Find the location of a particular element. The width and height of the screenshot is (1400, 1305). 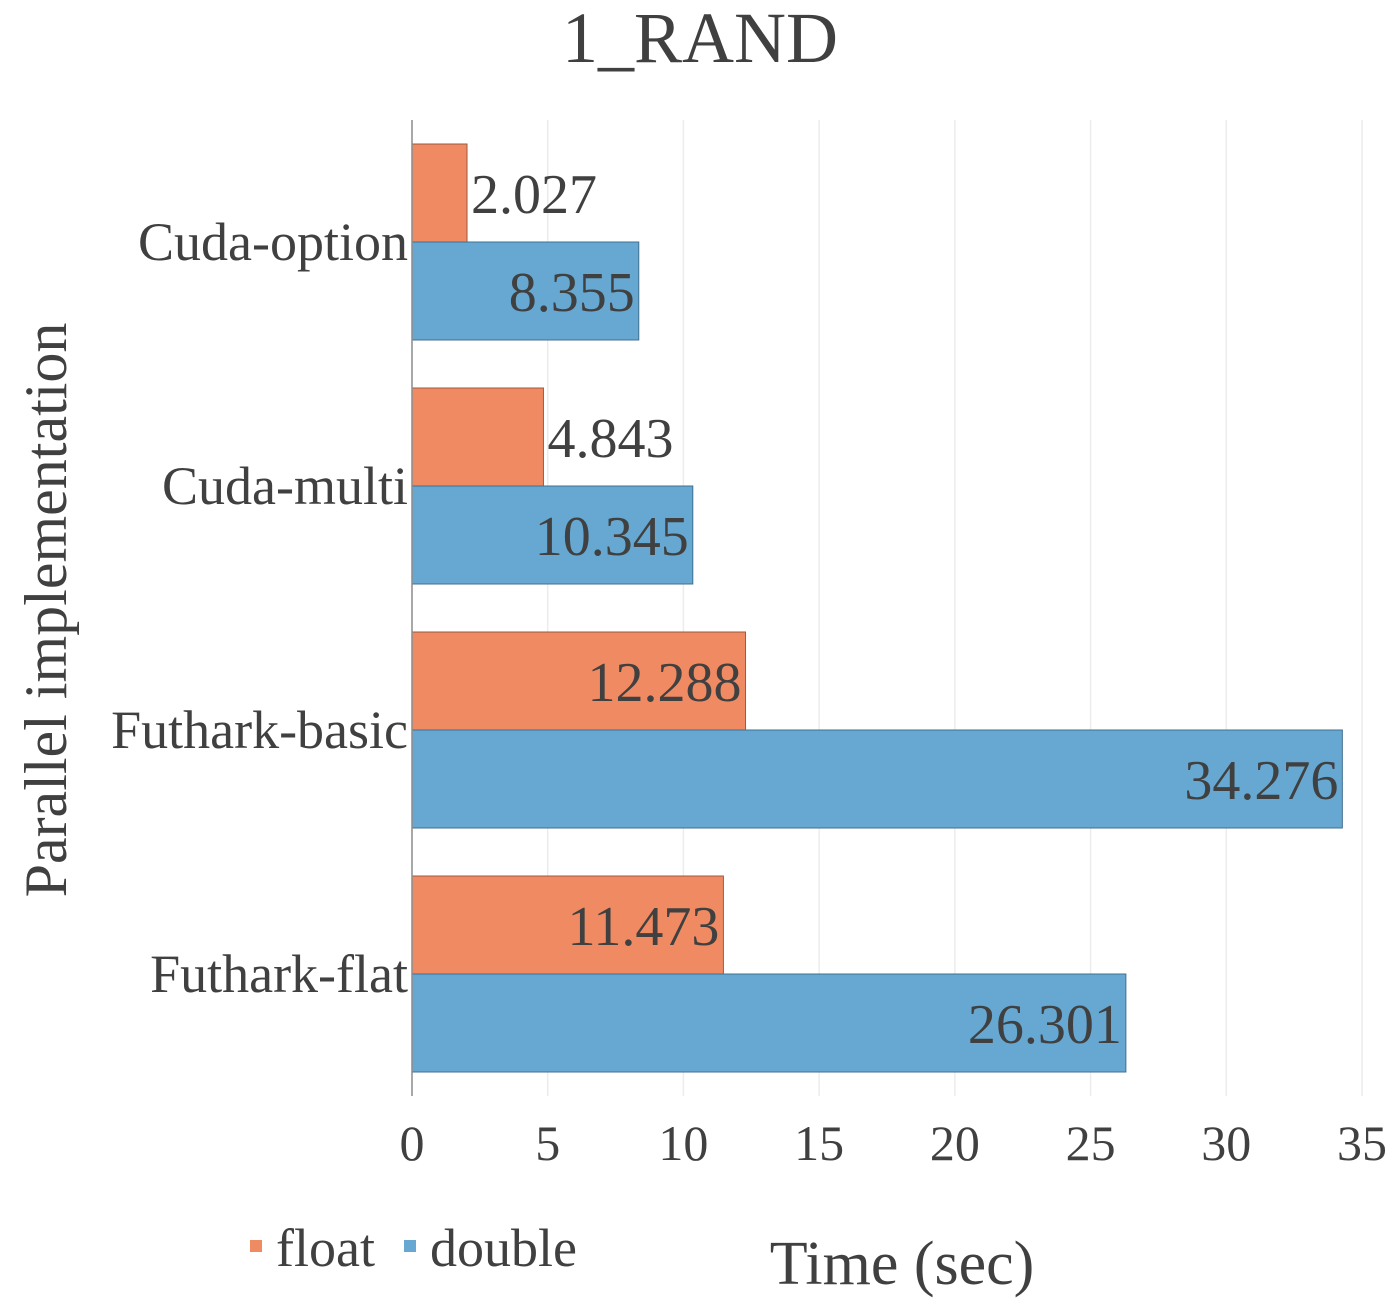

bar-double-cuda-multi is located at coordinates (552, 535).